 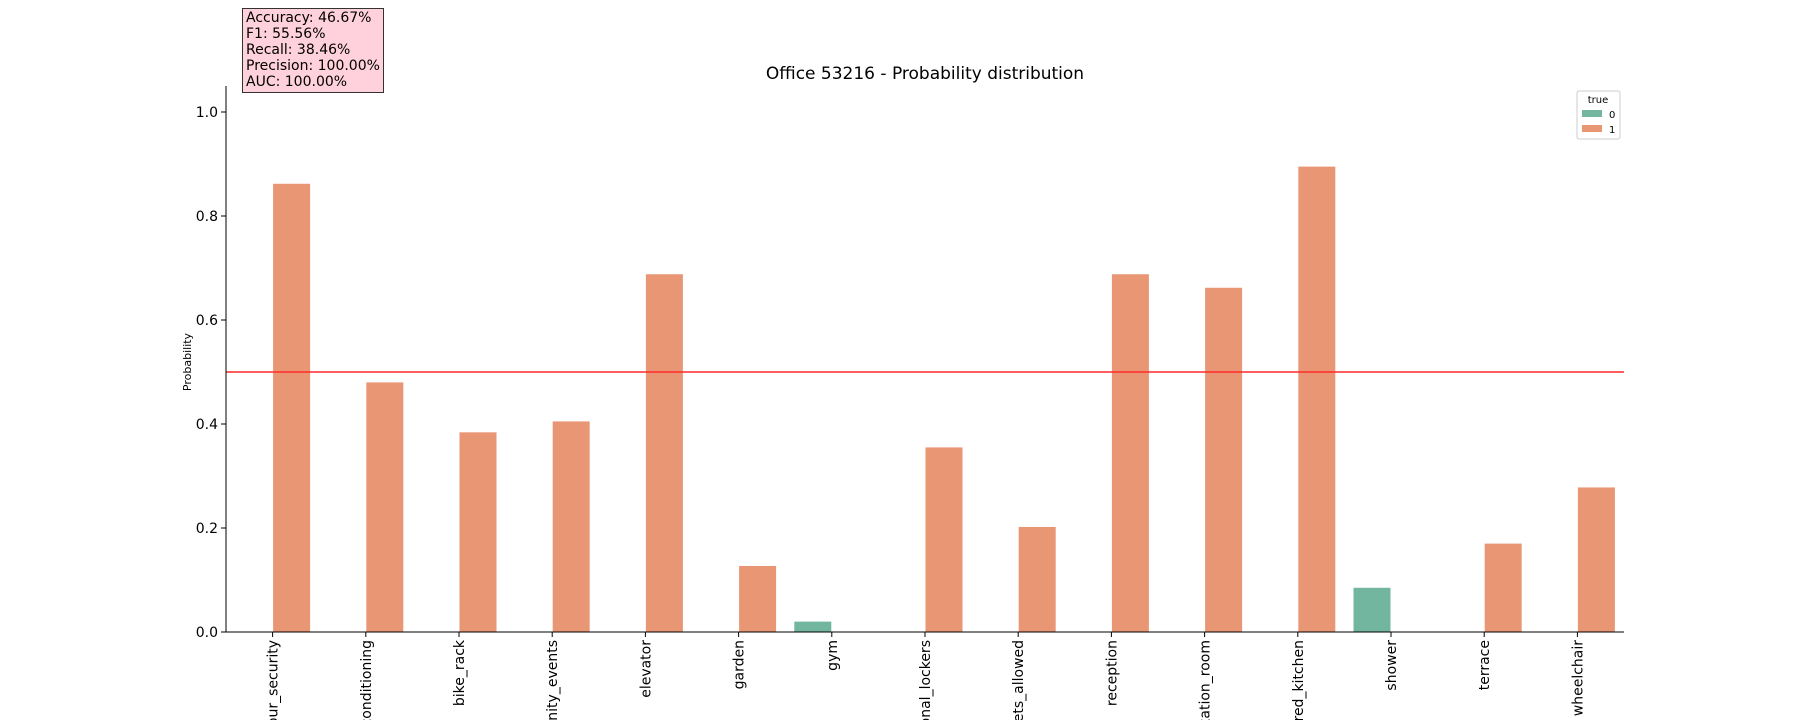 I want to click on x-tick-label: garden, so click(x=740, y=664).